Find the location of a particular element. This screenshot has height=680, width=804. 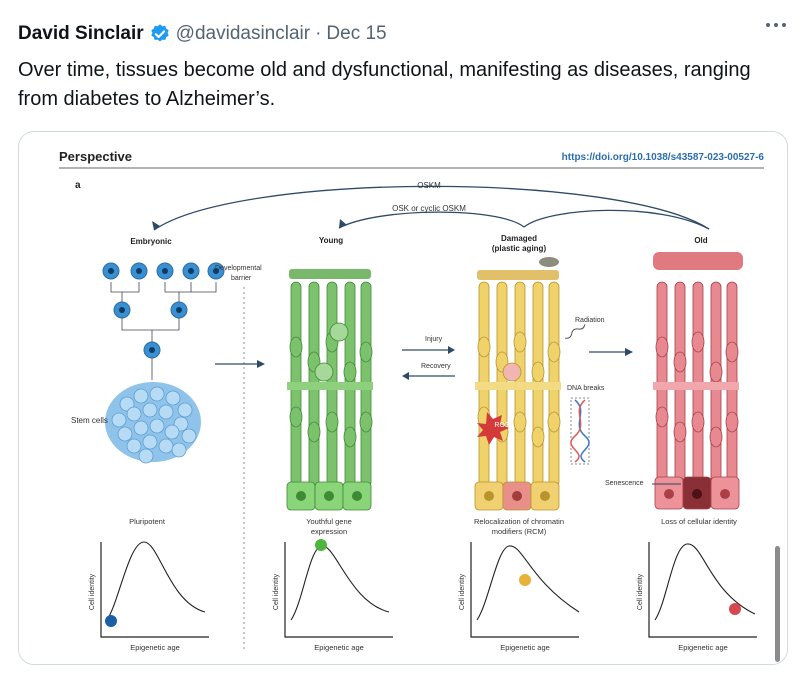

tissue-old is located at coordinates (698, 381).